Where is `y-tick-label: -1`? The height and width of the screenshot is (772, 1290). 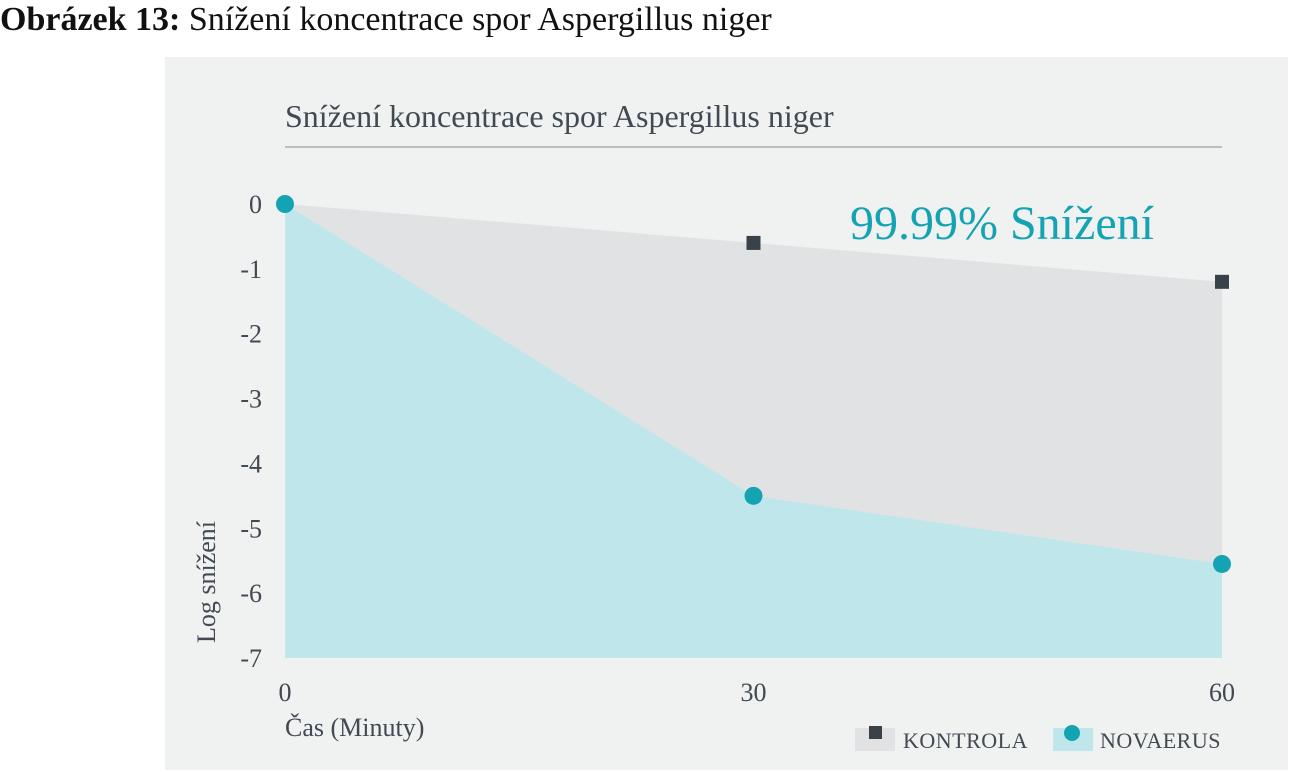
y-tick-label: -1 is located at coordinates (251, 269).